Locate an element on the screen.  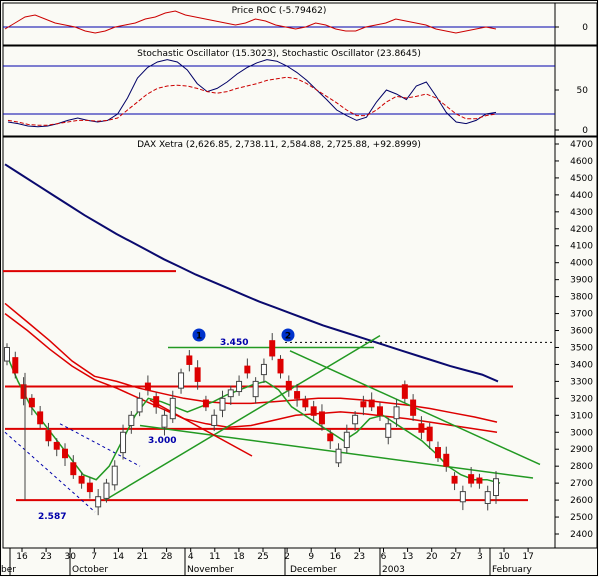
dax-xtick-label-7: 4 is located at coordinates (191, 557).